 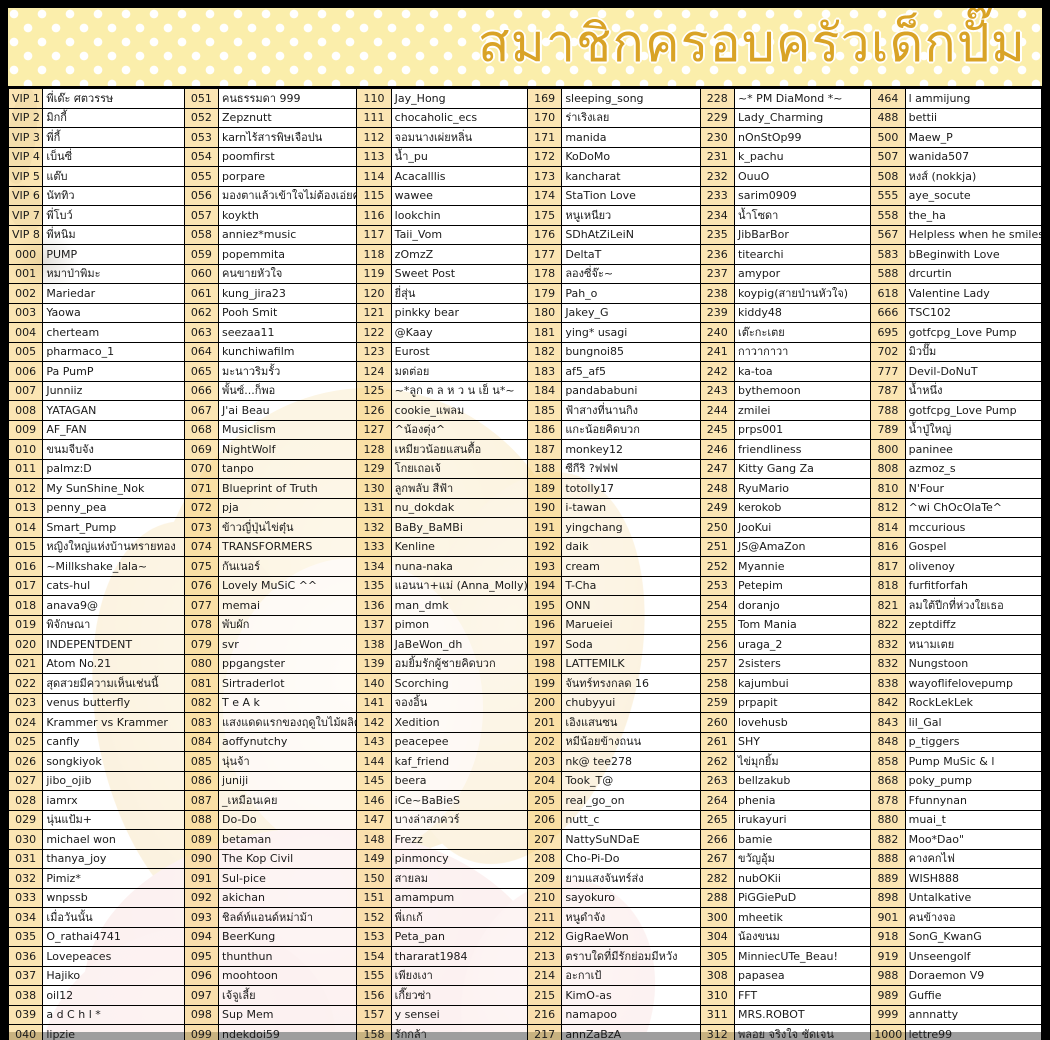 I want to click on member-name-cell: prpapit, so click(x=802, y=702).